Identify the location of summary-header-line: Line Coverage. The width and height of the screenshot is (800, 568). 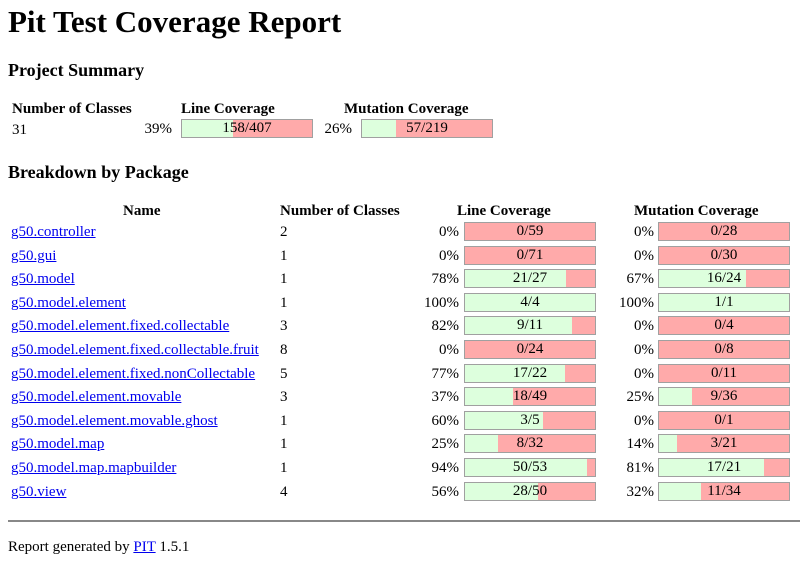
(228, 109).